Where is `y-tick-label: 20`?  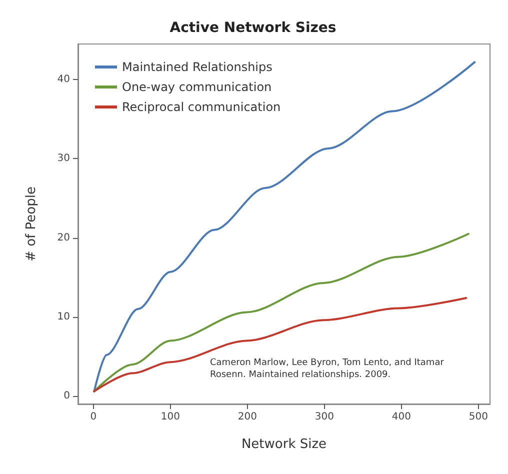
y-tick-label: 20 is located at coordinates (63, 238).